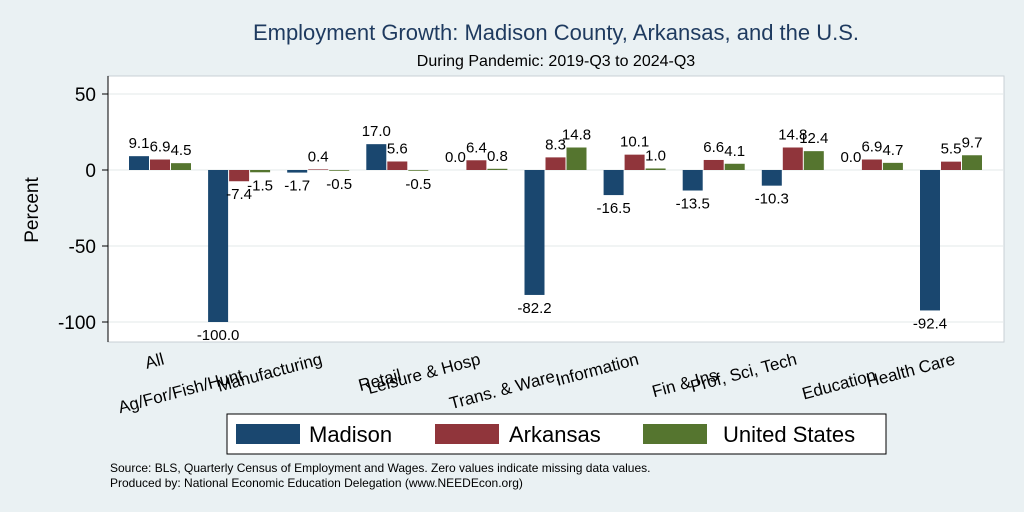 The height and width of the screenshot is (512, 1024). I want to click on category-label: Manufacturing, so click(269, 373).